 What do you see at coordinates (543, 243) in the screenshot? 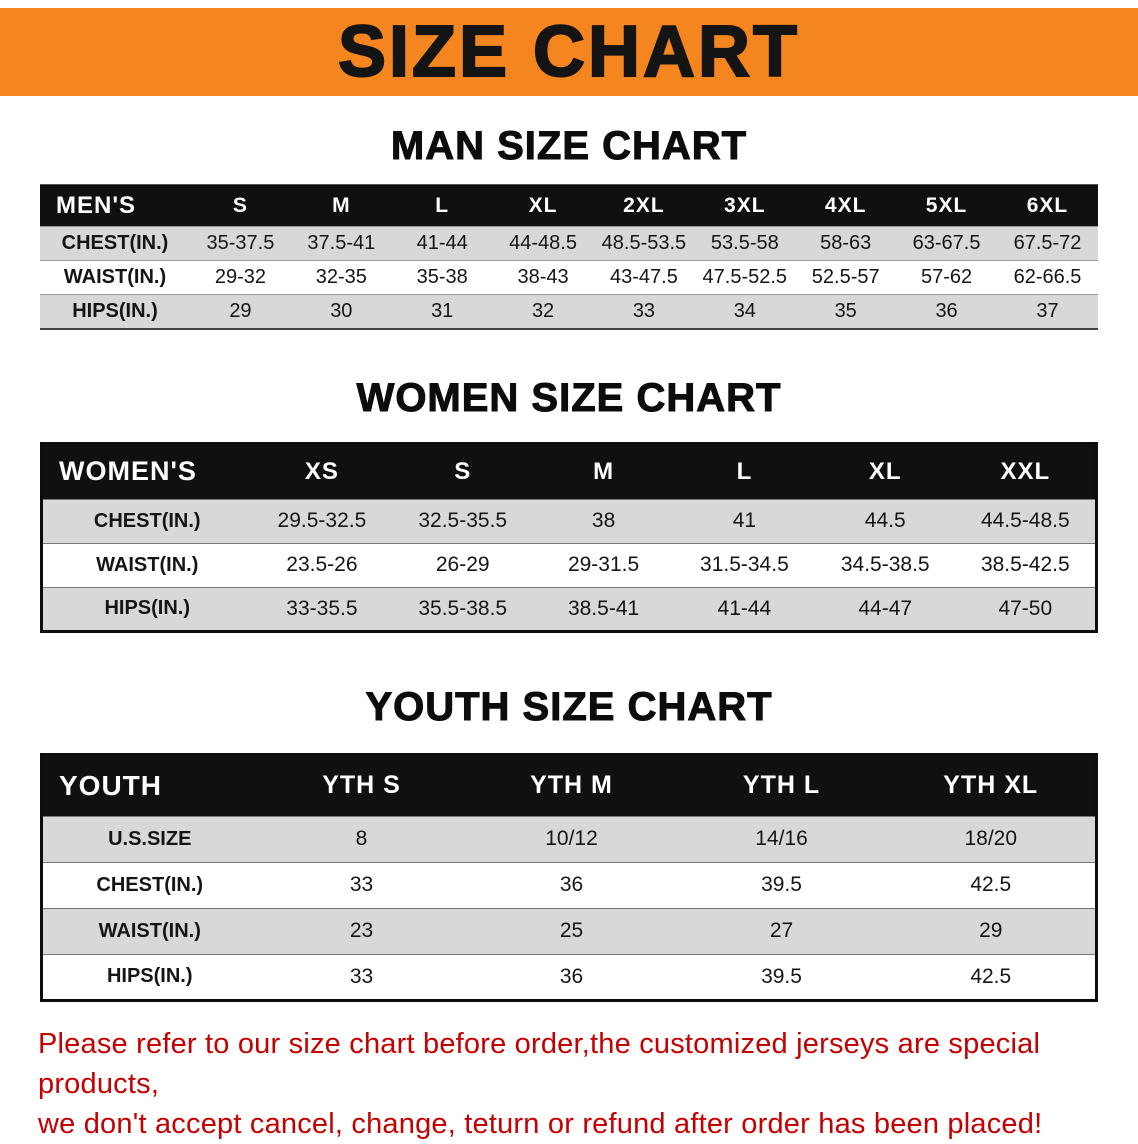
I see `size-value-cell: 44-48.5` at bounding box center [543, 243].